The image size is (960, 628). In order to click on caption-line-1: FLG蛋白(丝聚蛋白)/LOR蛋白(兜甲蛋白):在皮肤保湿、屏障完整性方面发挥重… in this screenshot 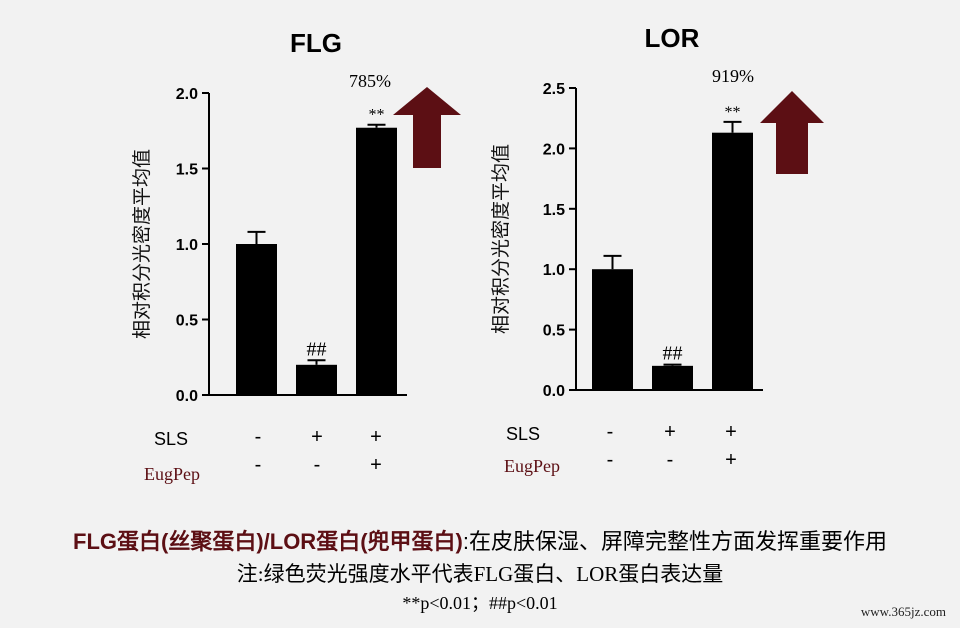, I will do `click(480, 540)`.